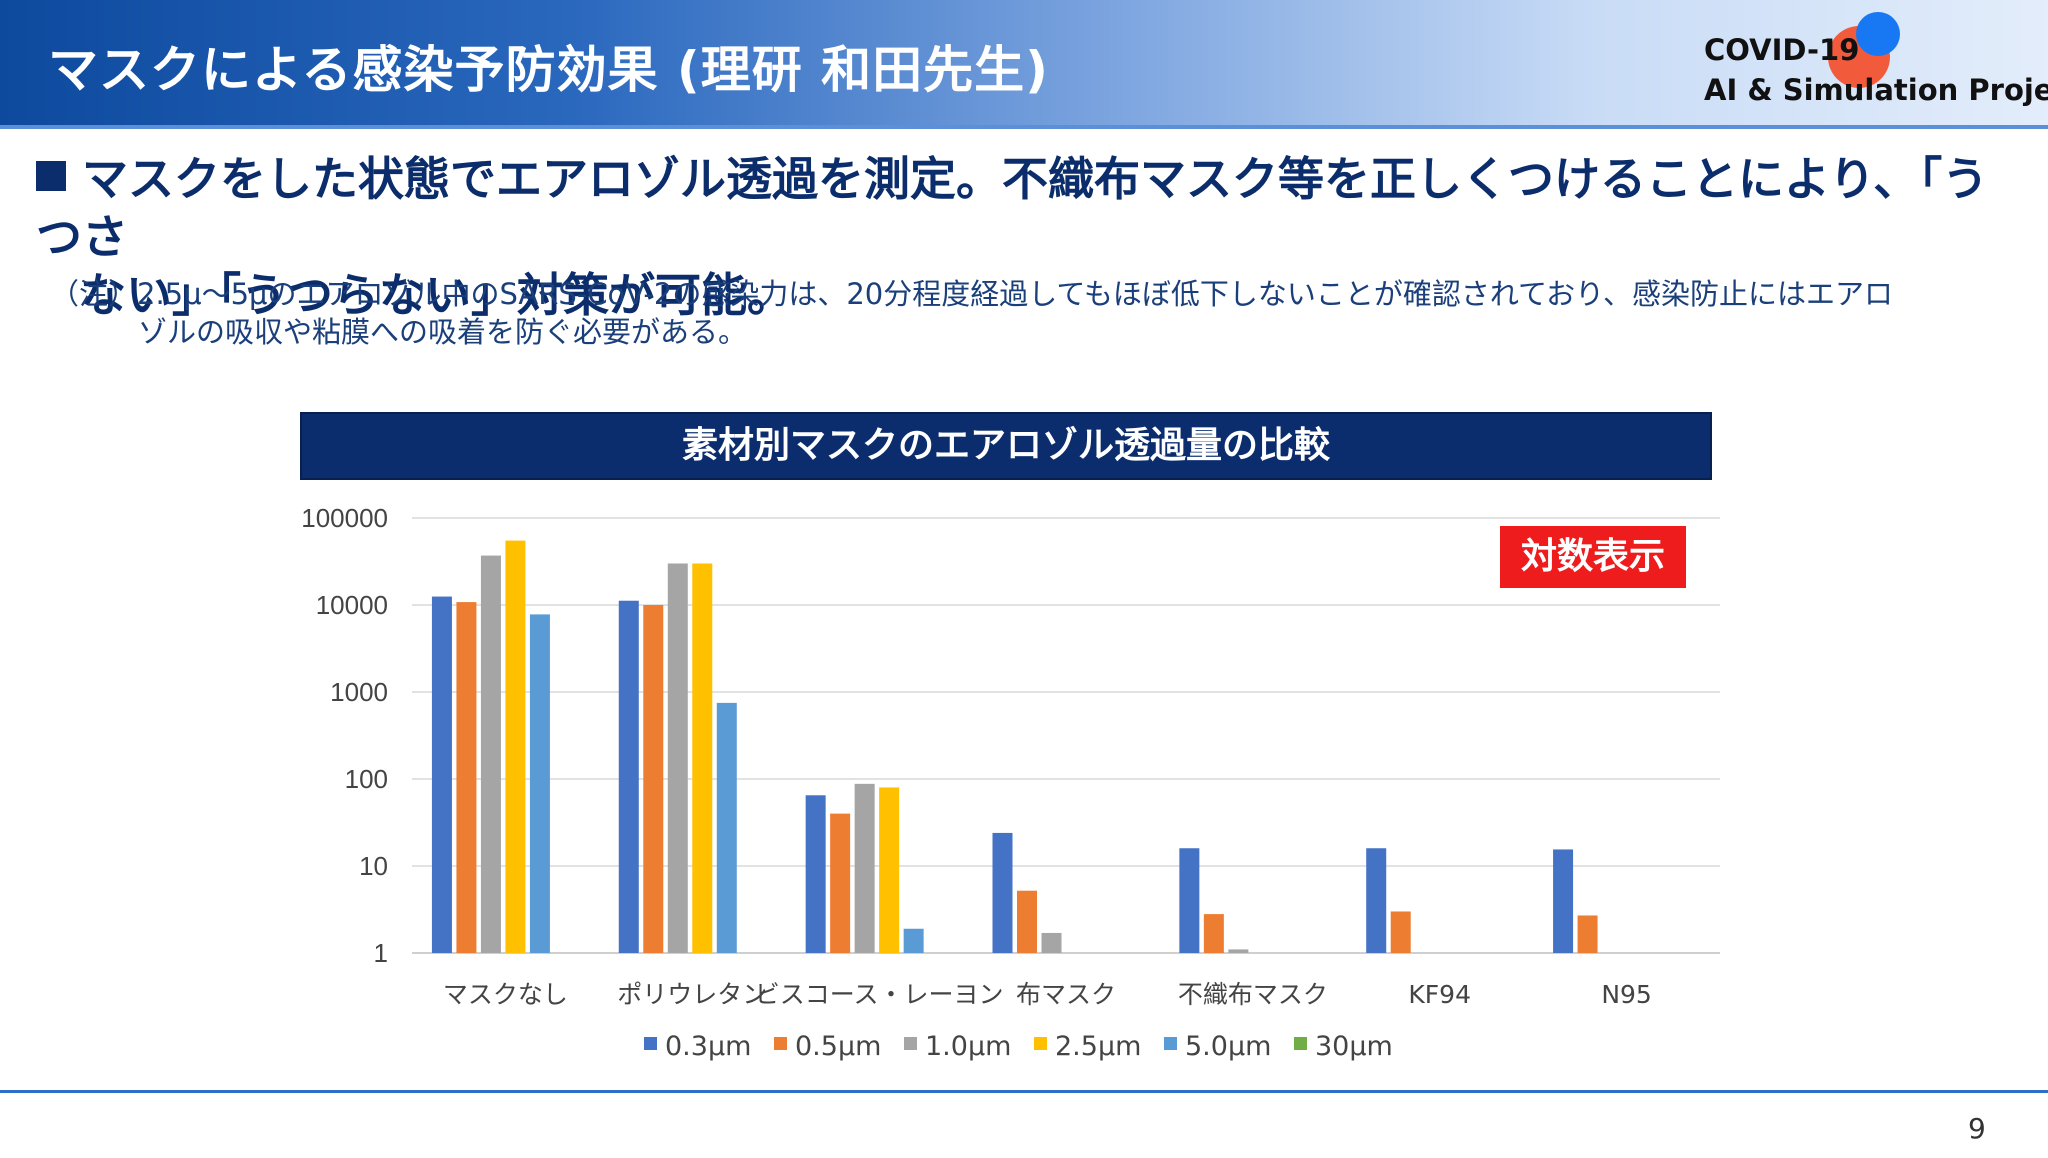 The image size is (2048, 1158). Describe the element at coordinates (1066, 994) in the screenshot. I see `x-category-label: 布マスク` at that location.